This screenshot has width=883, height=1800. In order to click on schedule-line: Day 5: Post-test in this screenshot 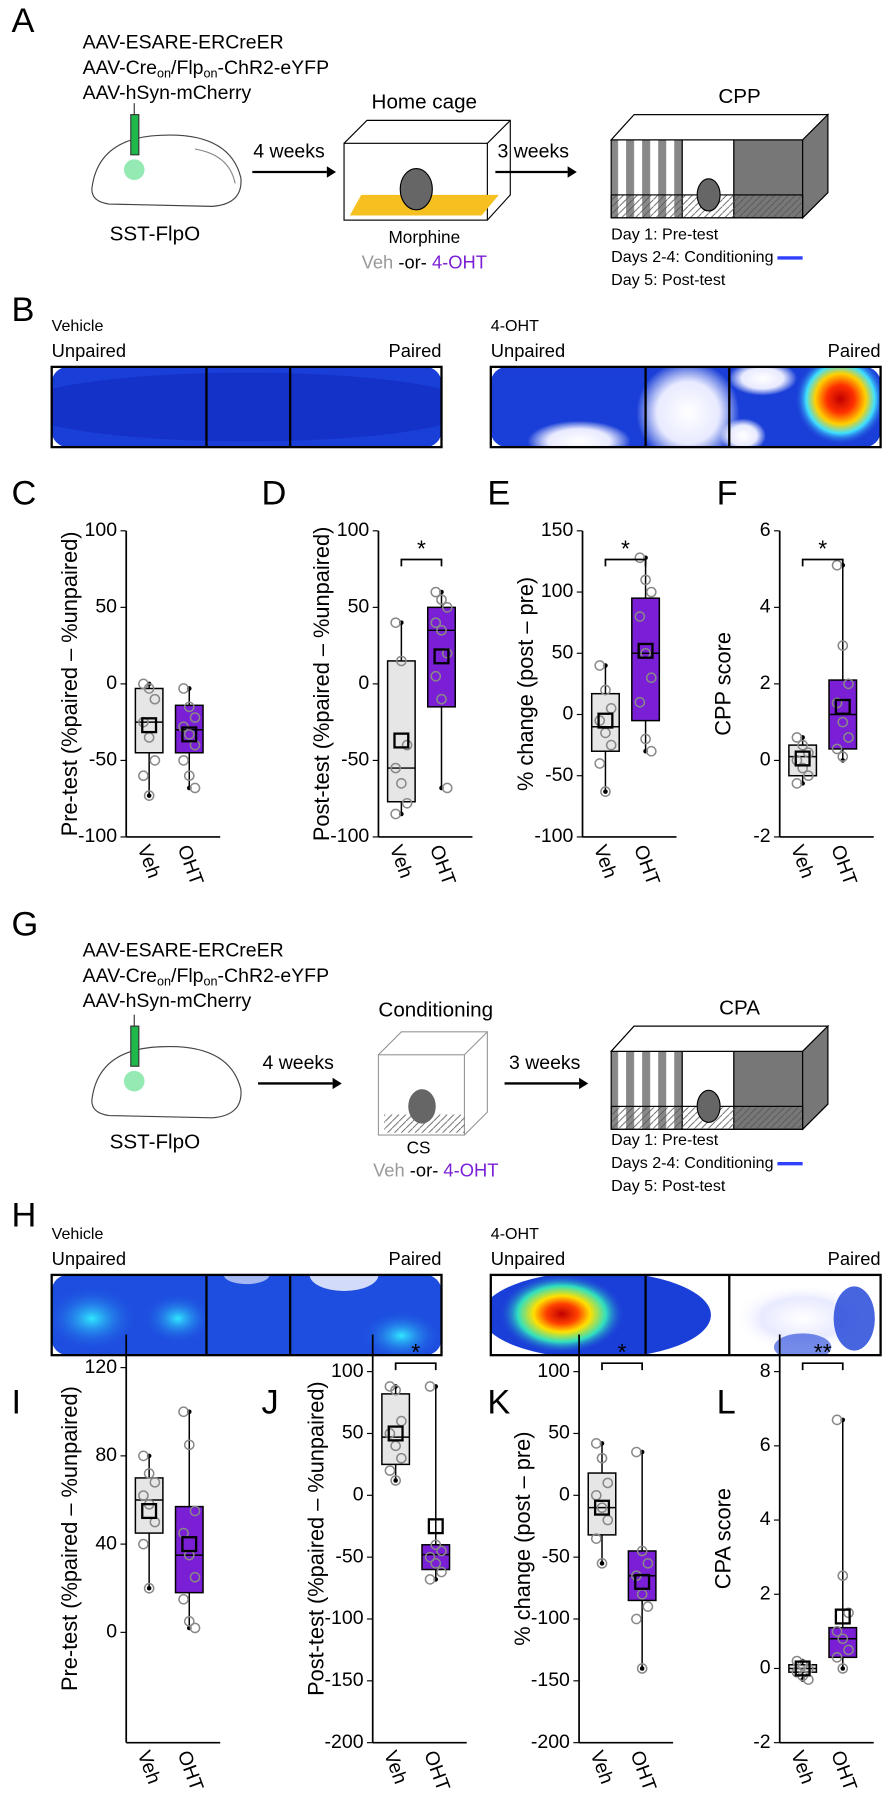, I will do `click(668, 1186)`.